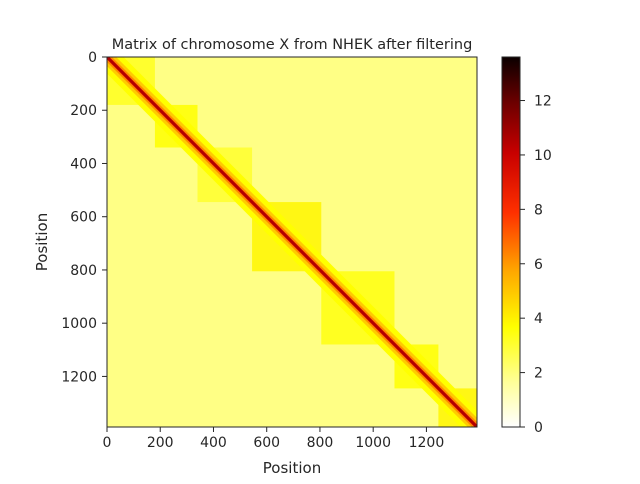 This screenshot has height=484, width=640. Describe the element at coordinates (543, 156) in the screenshot. I see `colorbar-tick-label: 10` at that location.